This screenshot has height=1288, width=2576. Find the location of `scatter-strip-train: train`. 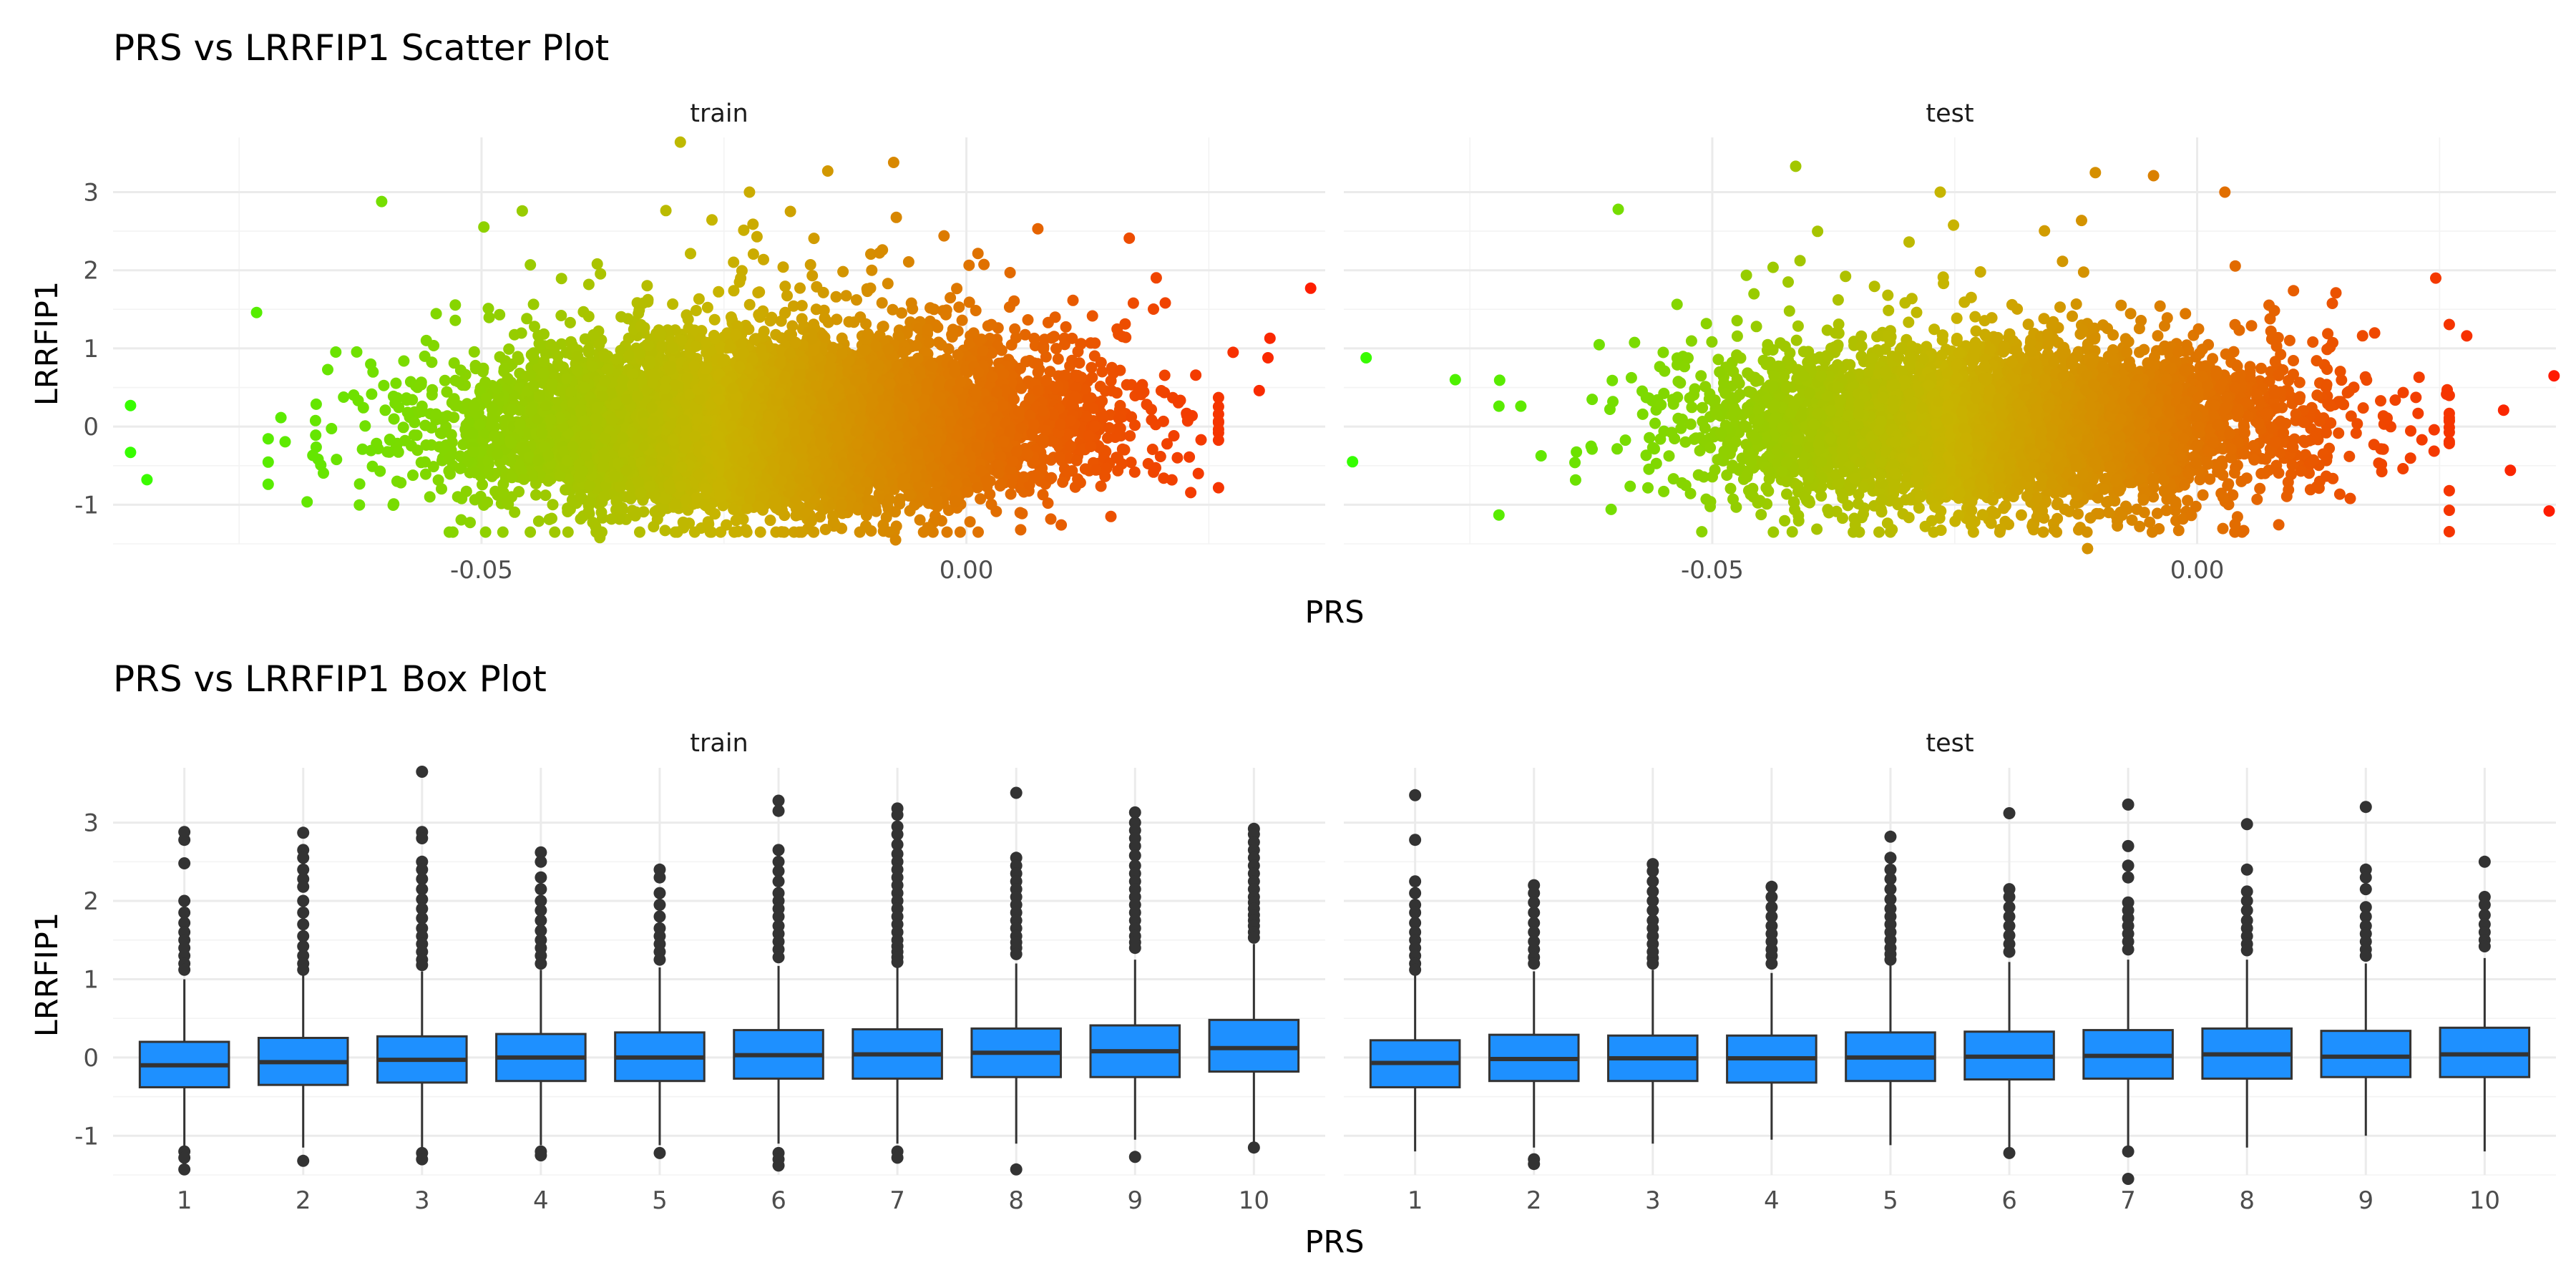

scatter-strip-train: train is located at coordinates (719, 113).